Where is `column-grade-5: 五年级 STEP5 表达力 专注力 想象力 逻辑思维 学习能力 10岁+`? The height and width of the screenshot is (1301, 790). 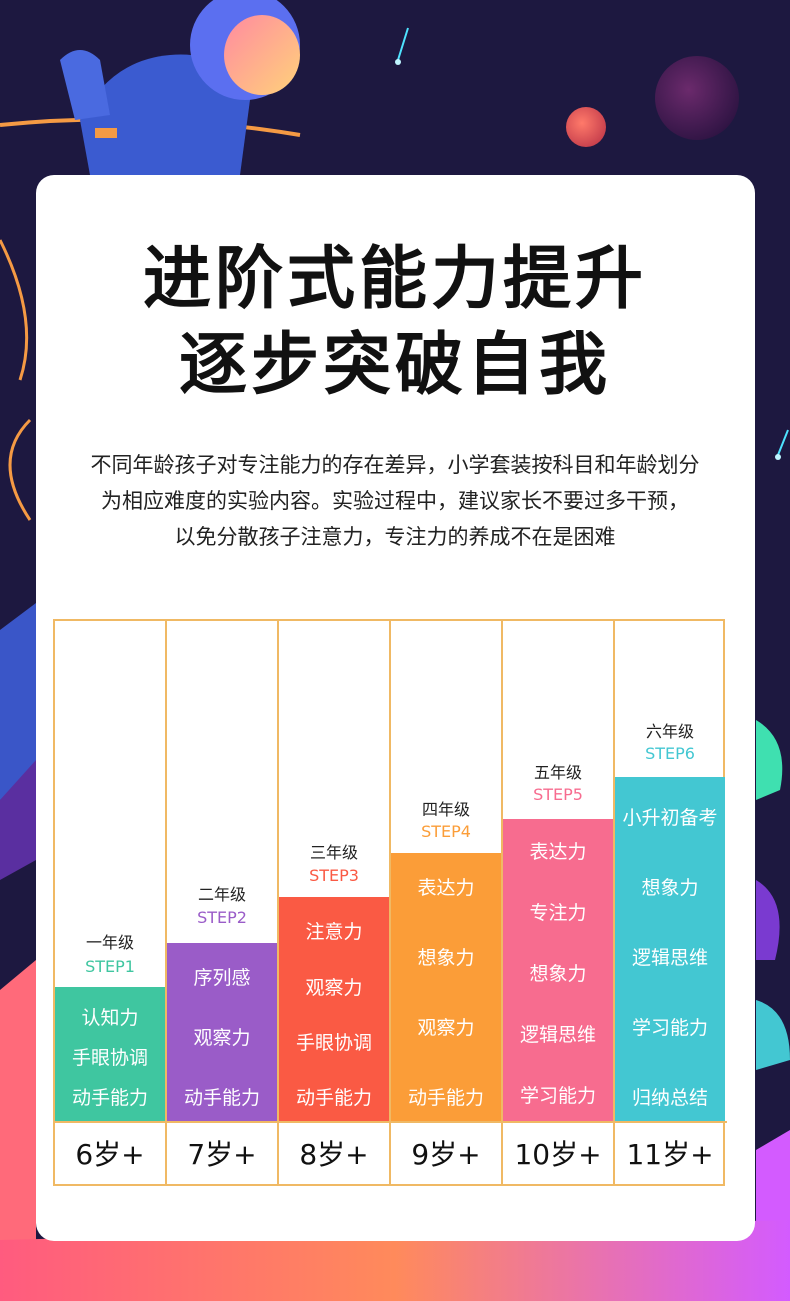 column-grade-5: 五年级 STEP5 表达力 专注力 想象力 逻辑思维 学习能力 10岁+ is located at coordinates (559, 902).